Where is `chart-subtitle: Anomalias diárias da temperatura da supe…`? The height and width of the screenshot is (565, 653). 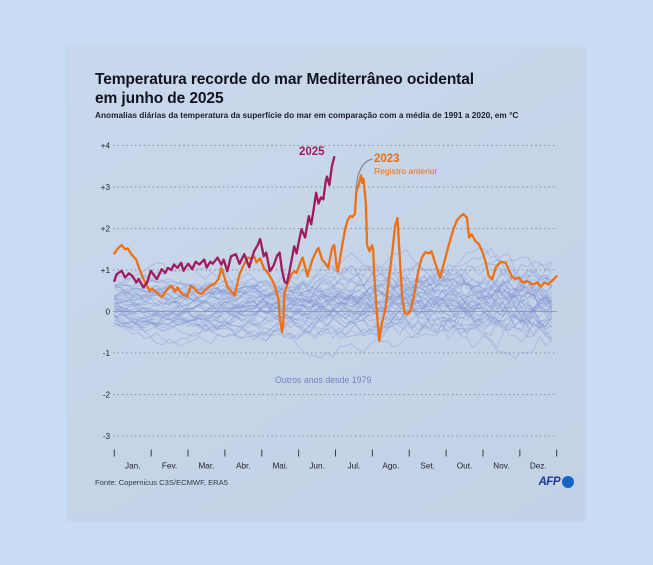
chart-subtitle: Anomalias diárias da temperatura da supe… is located at coordinates (307, 115).